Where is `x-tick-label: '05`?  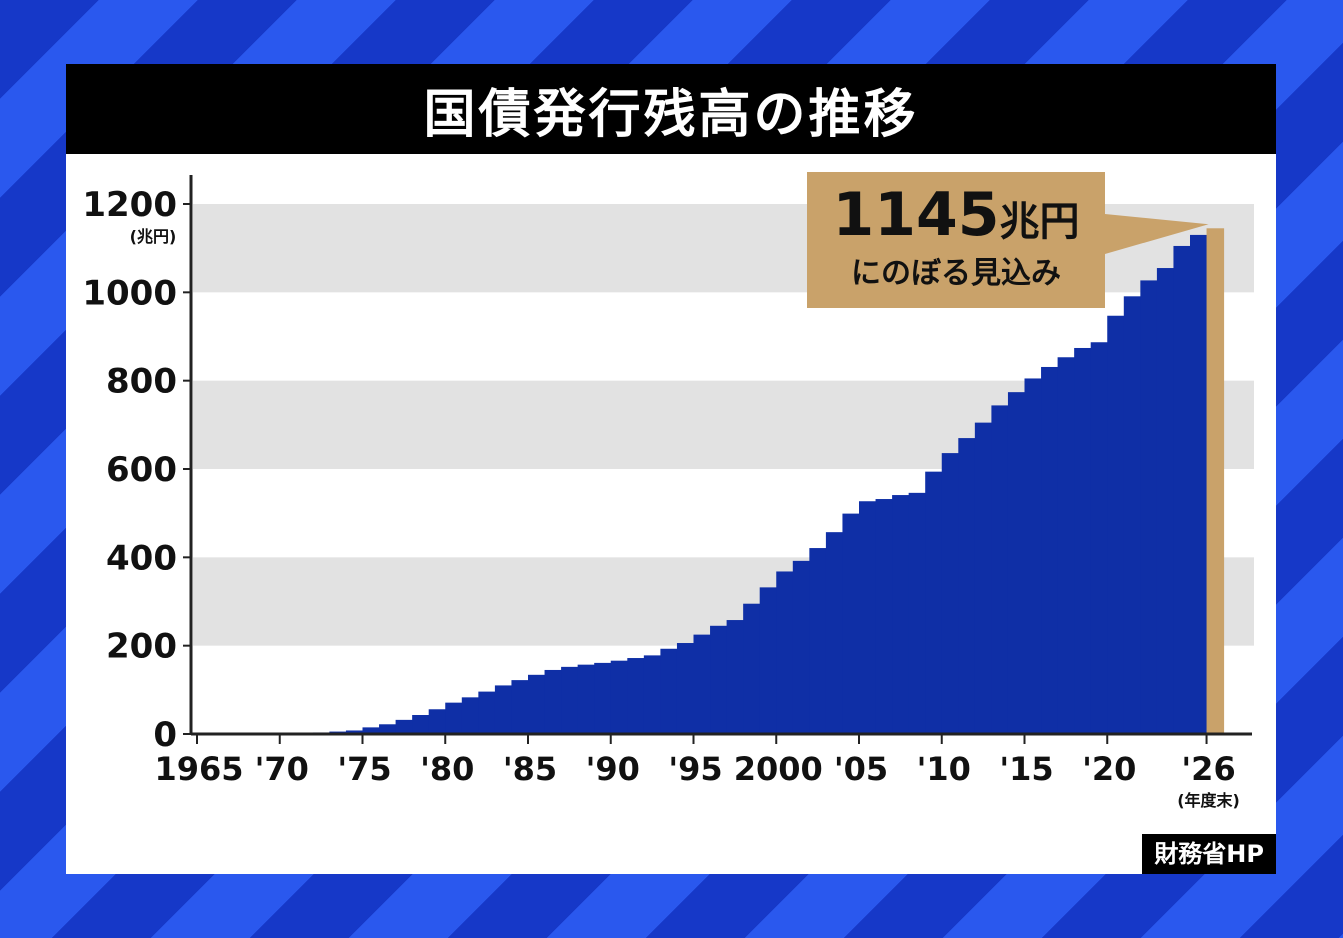
x-tick-label: '05 is located at coordinates (861, 769).